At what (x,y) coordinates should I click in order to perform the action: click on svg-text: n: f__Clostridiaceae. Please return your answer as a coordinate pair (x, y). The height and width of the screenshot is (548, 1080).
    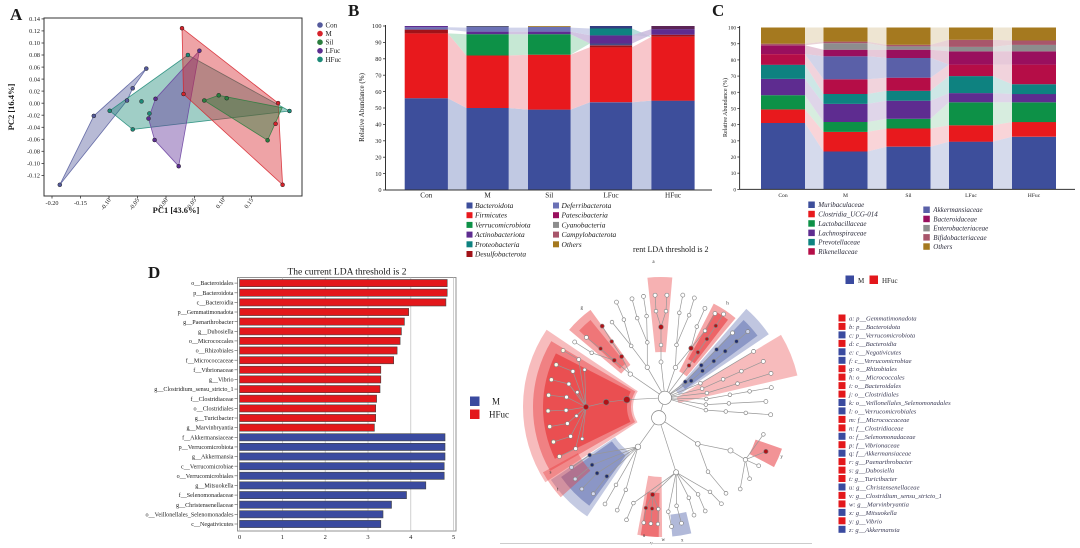
    Looking at the image, I should click on (876, 428).